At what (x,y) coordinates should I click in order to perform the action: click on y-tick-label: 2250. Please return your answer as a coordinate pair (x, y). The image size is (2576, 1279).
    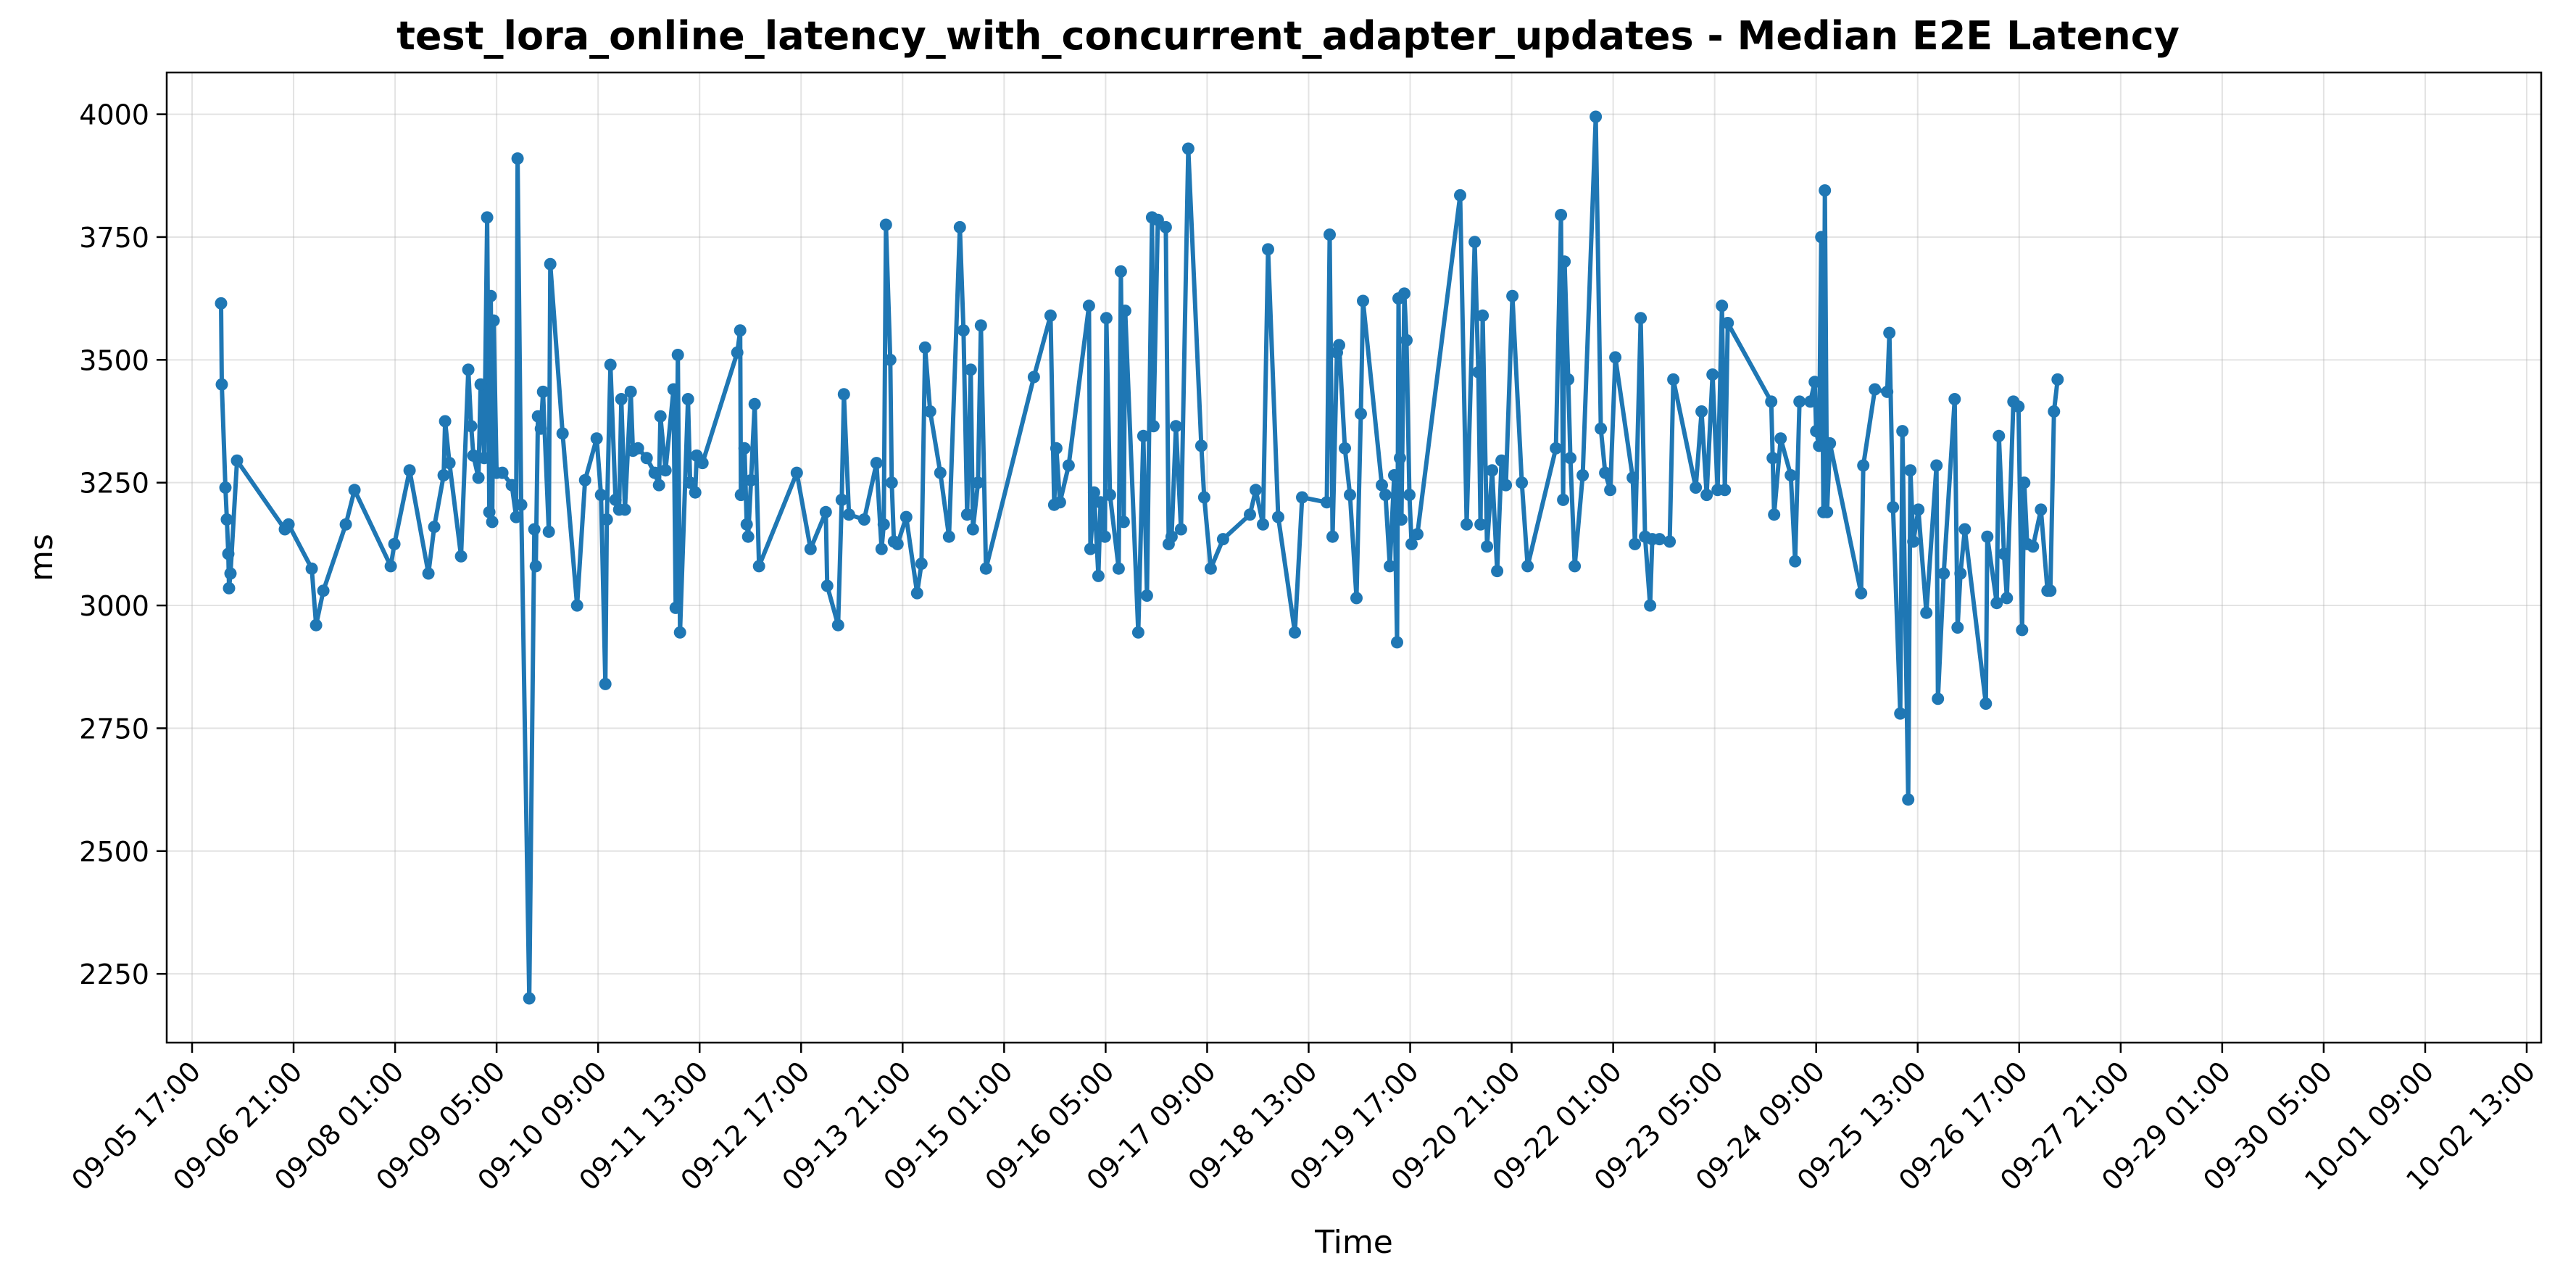
    Looking at the image, I should click on (114, 975).